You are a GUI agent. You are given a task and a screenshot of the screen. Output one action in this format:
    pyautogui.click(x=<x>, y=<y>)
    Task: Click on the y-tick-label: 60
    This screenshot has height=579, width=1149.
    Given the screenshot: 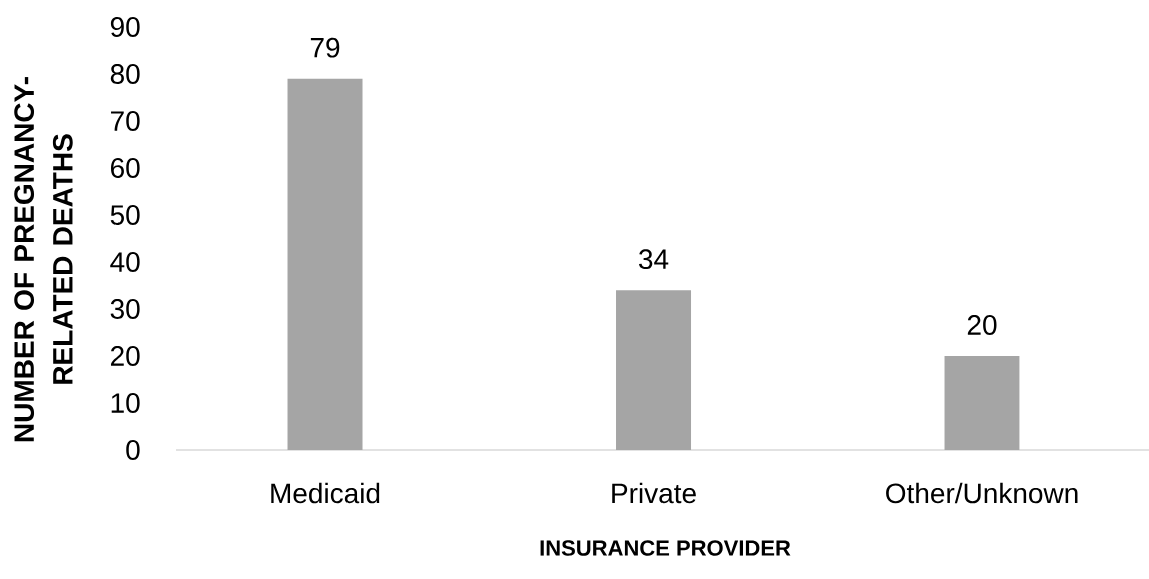 What is the action you would take?
    pyautogui.click(x=125, y=168)
    